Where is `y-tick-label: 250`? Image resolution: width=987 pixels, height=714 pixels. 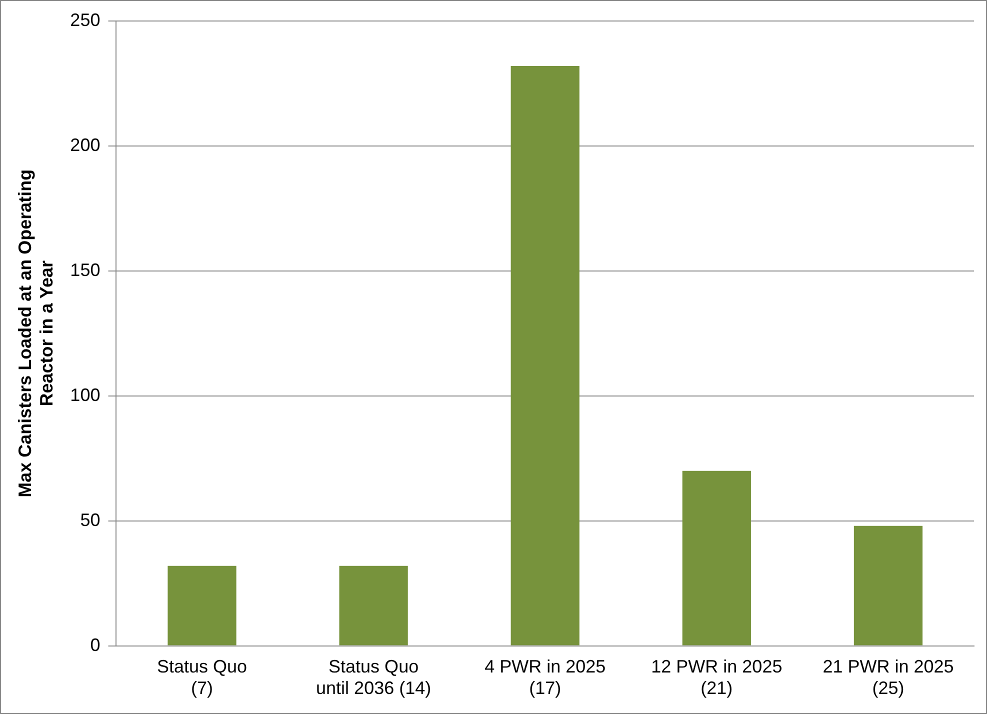 y-tick-label: 250 is located at coordinates (85, 20).